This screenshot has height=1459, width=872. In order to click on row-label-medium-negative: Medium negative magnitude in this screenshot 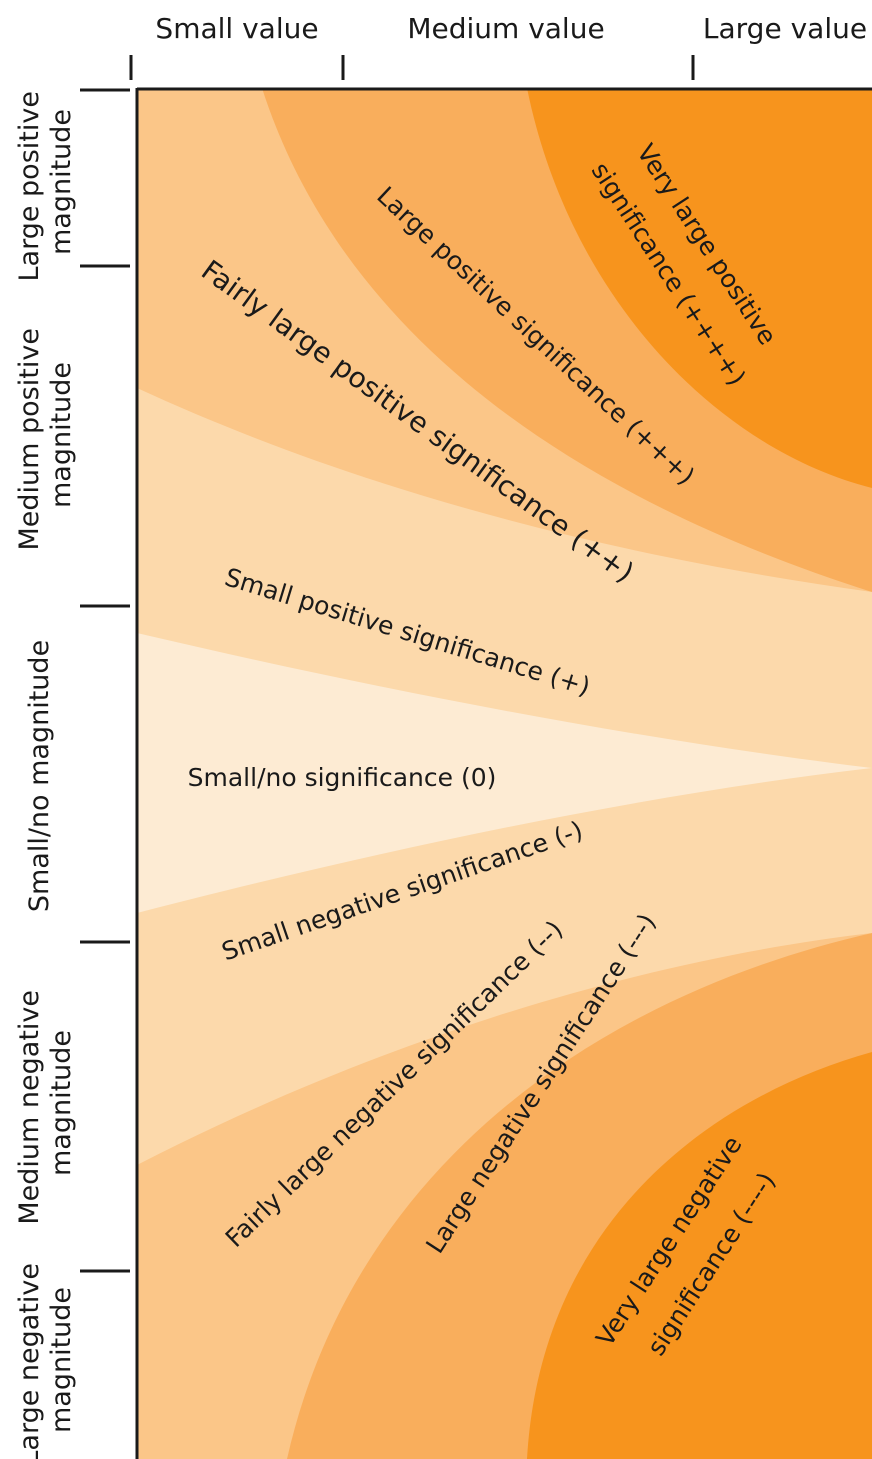, I will do `click(45, 1102)`.